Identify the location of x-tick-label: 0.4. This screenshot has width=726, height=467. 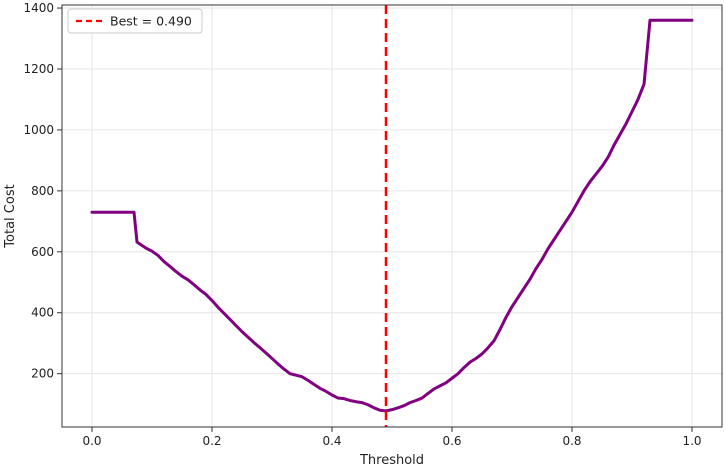
(331, 441).